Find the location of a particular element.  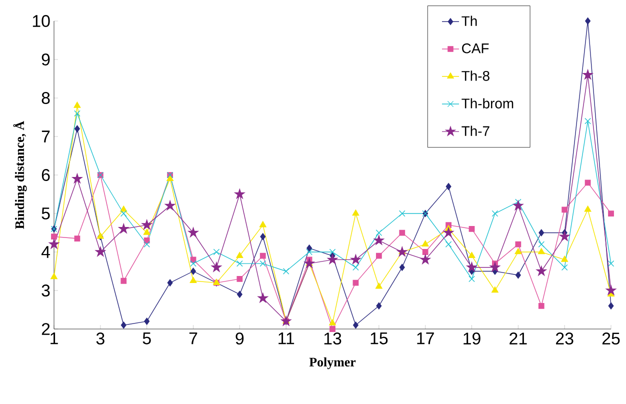

x-tick-label: 15 is located at coordinates (379, 338).